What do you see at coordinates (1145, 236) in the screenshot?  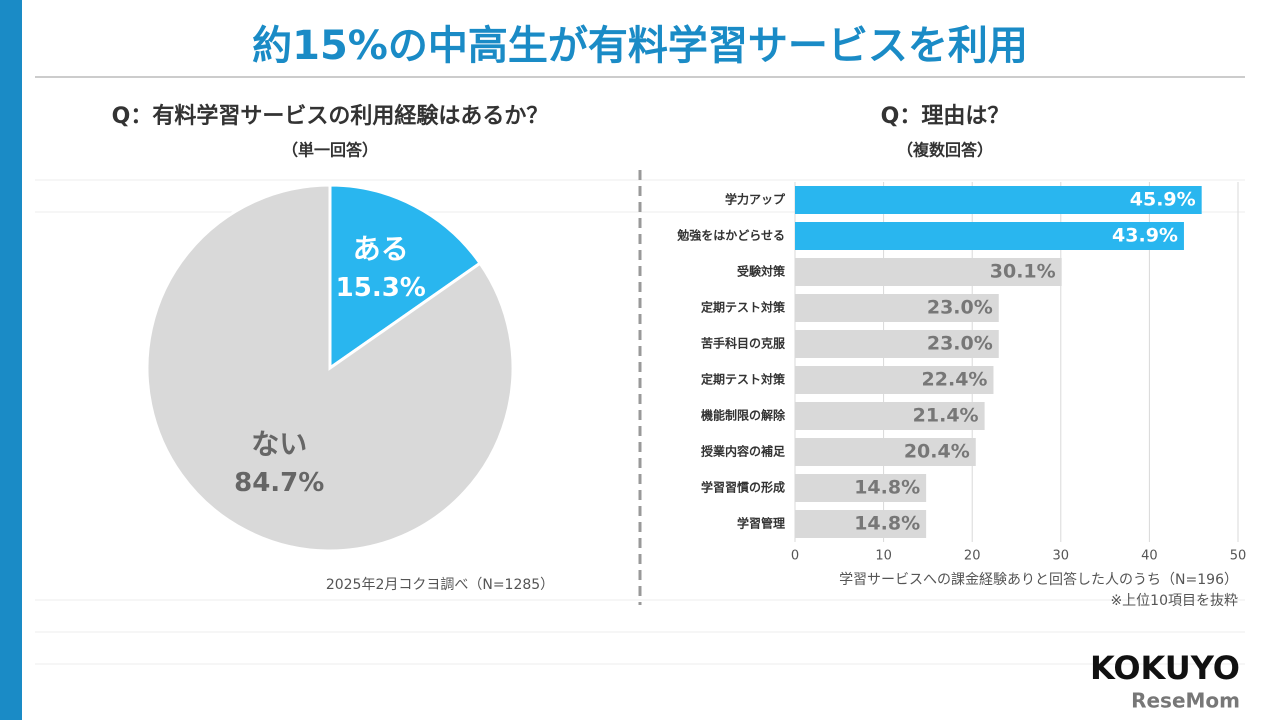 I see `value-label: 43.9%` at bounding box center [1145, 236].